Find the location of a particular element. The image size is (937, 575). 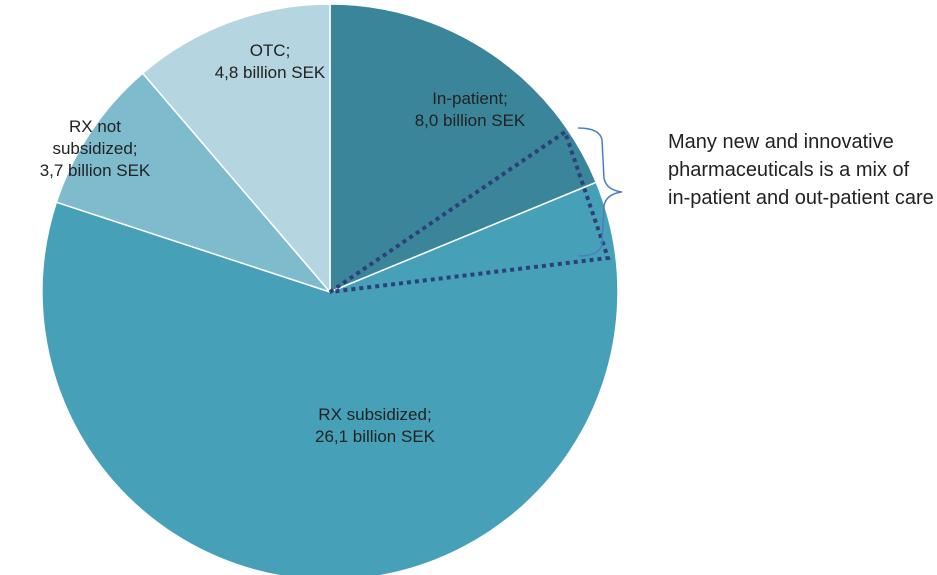

slice-label: RX not subsidized; 3,7 billion SEK is located at coordinates (95, 148).